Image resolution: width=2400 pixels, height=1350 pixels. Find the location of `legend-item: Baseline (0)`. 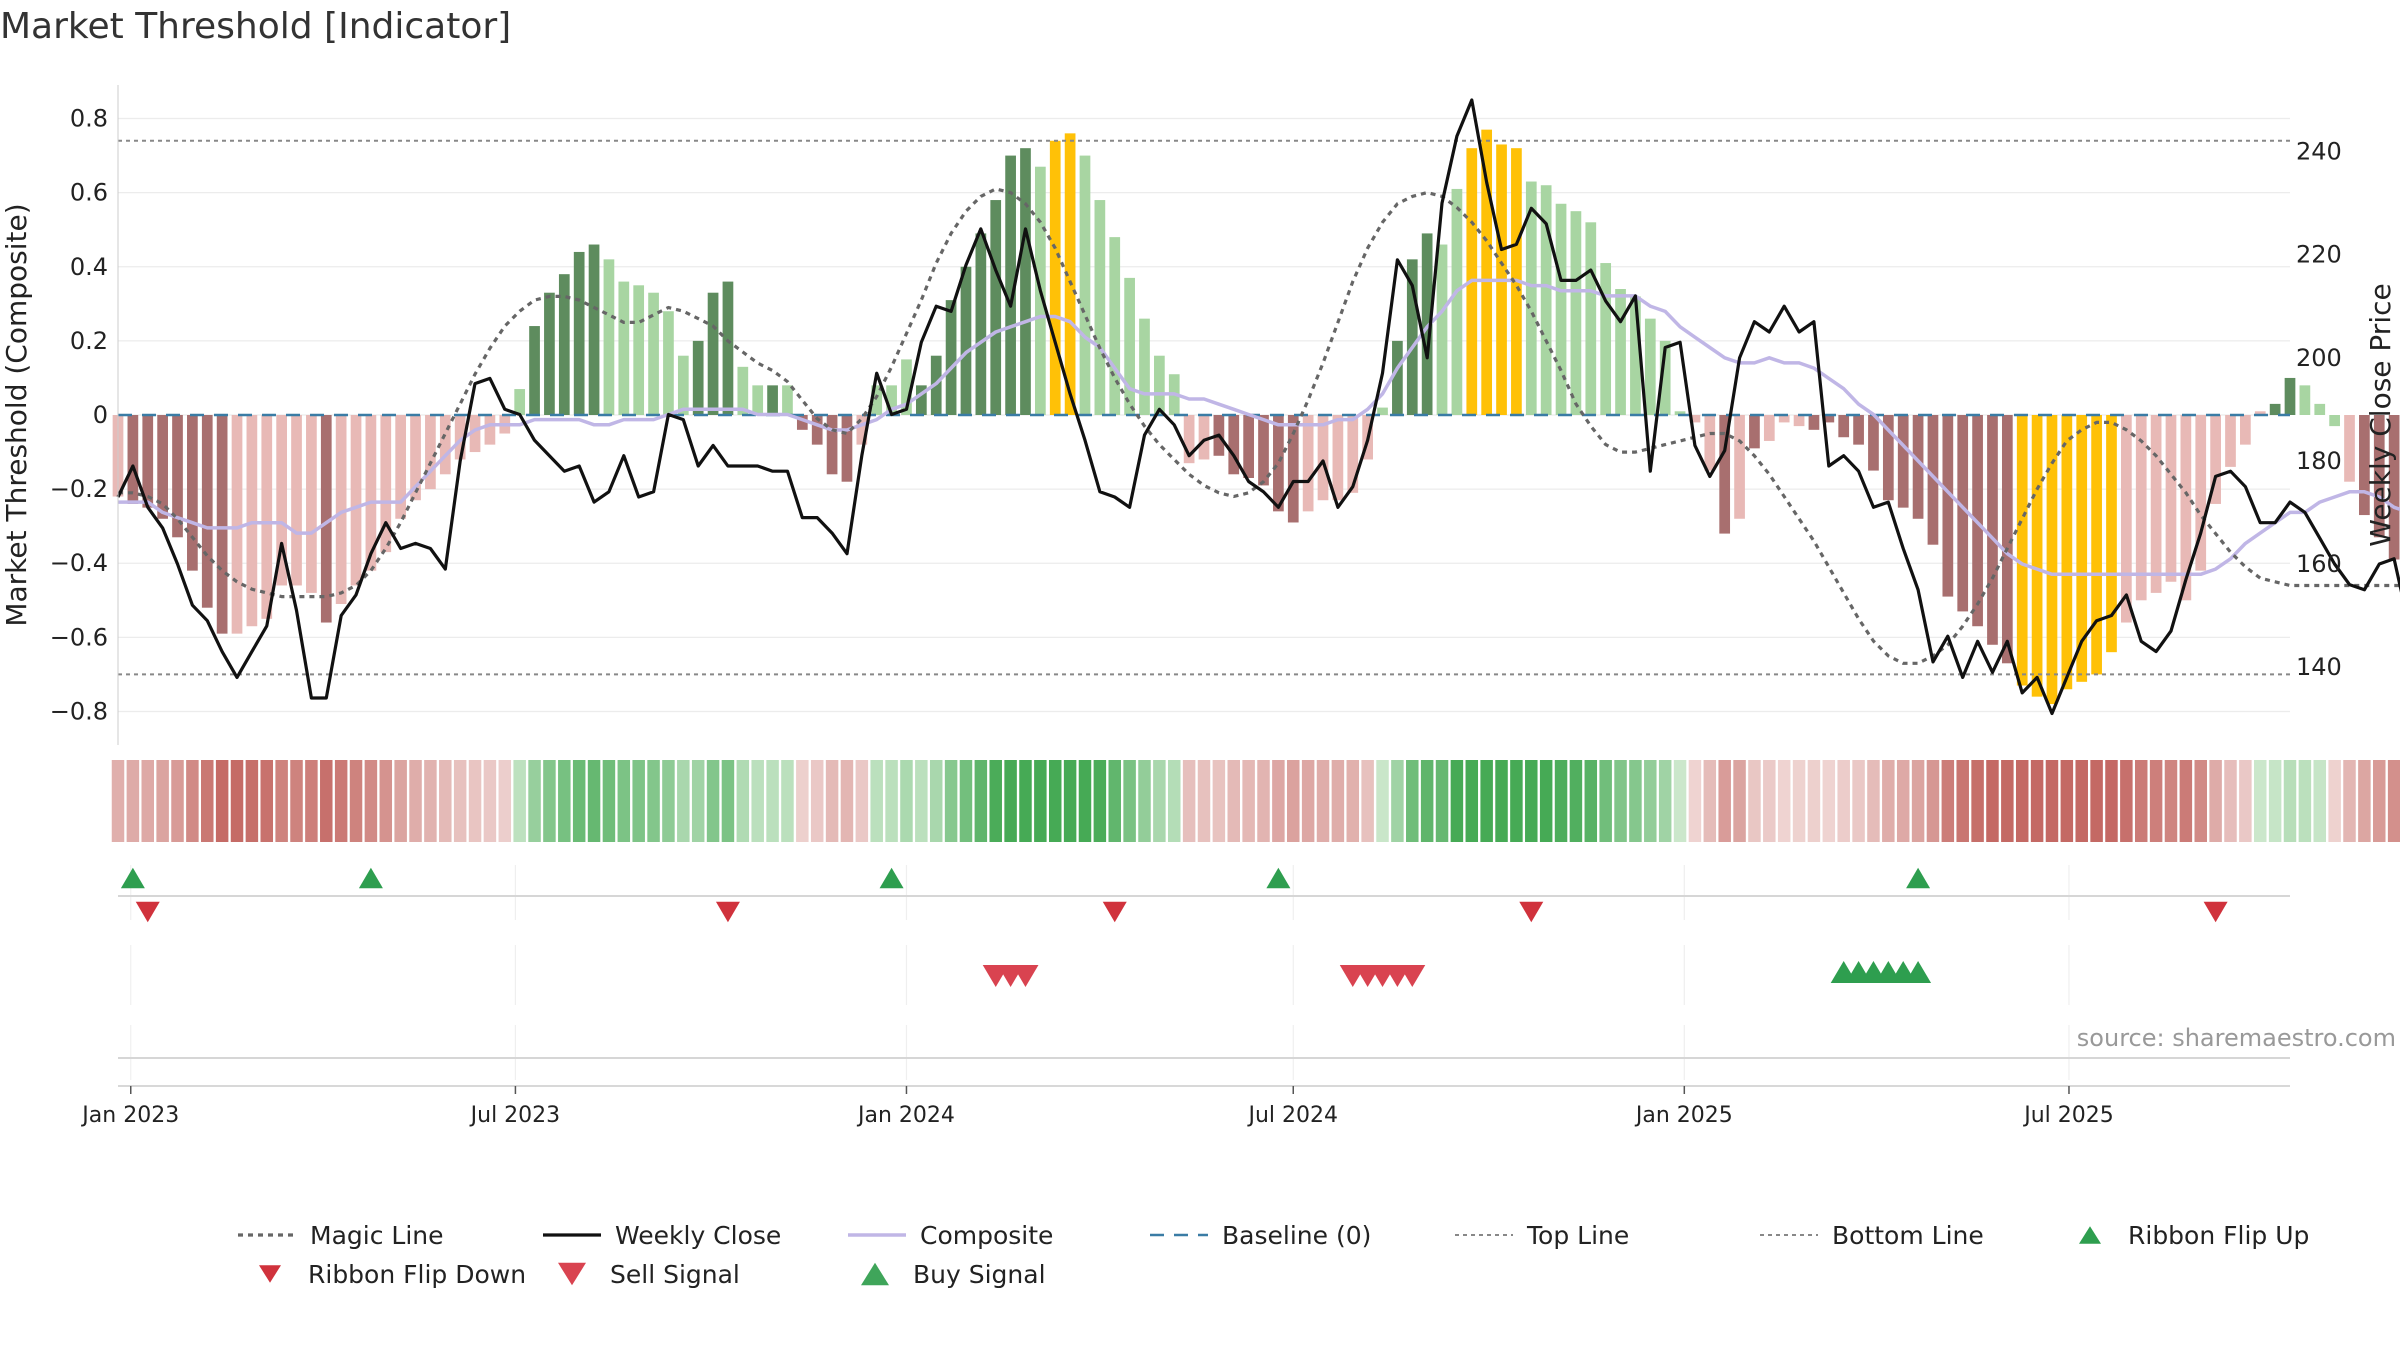

legend-item: Baseline (0) is located at coordinates (1260, 1235).